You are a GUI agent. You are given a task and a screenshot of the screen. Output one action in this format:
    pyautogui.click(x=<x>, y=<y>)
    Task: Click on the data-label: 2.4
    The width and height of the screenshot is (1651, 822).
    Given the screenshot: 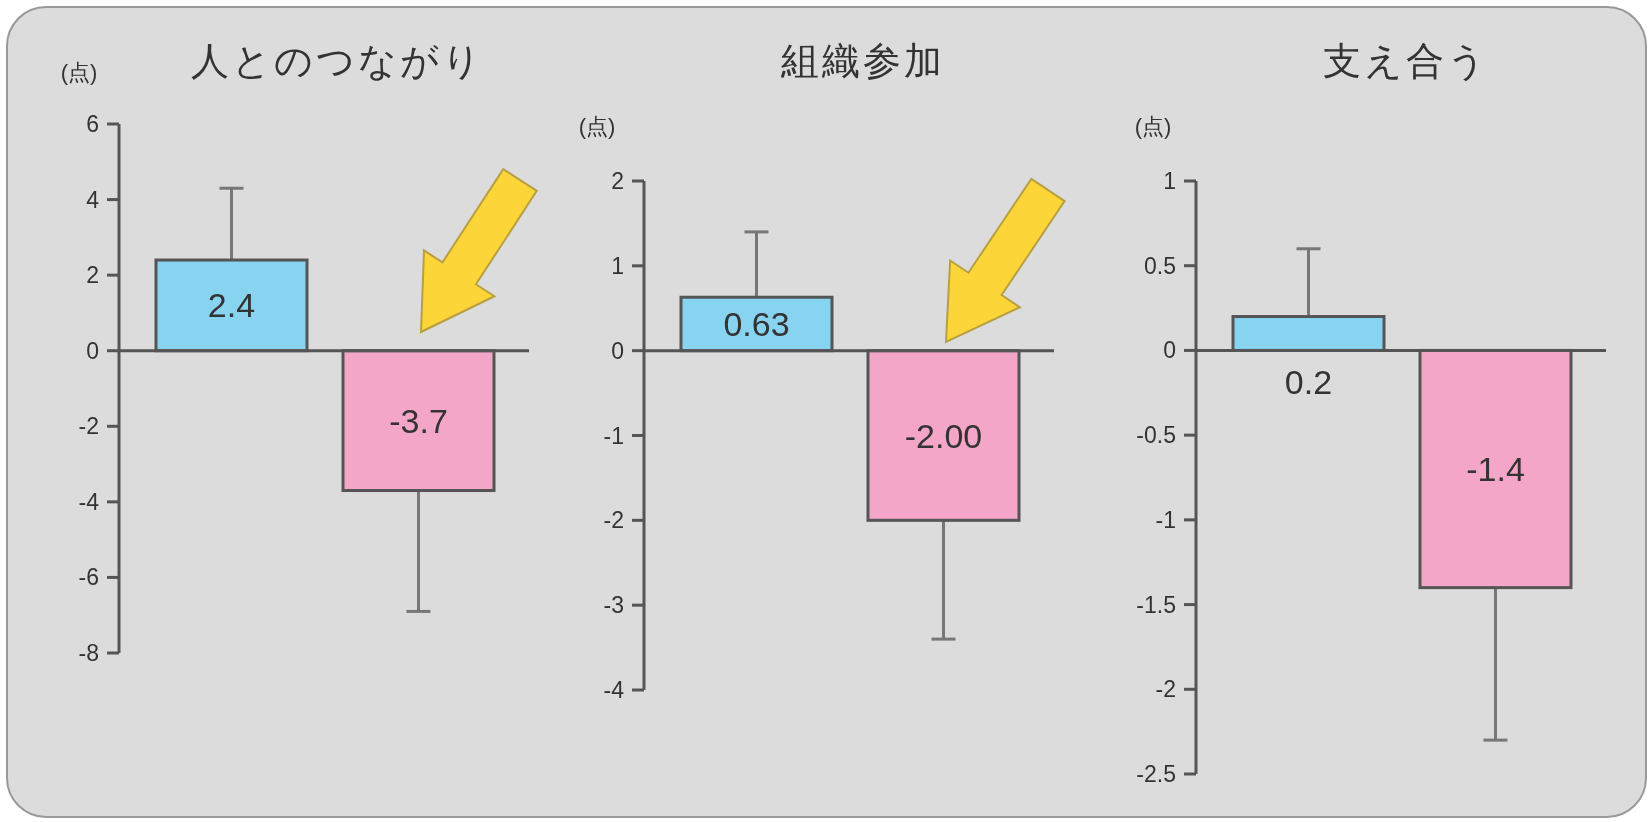 What is the action you would take?
    pyautogui.click(x=231, y=305)
    